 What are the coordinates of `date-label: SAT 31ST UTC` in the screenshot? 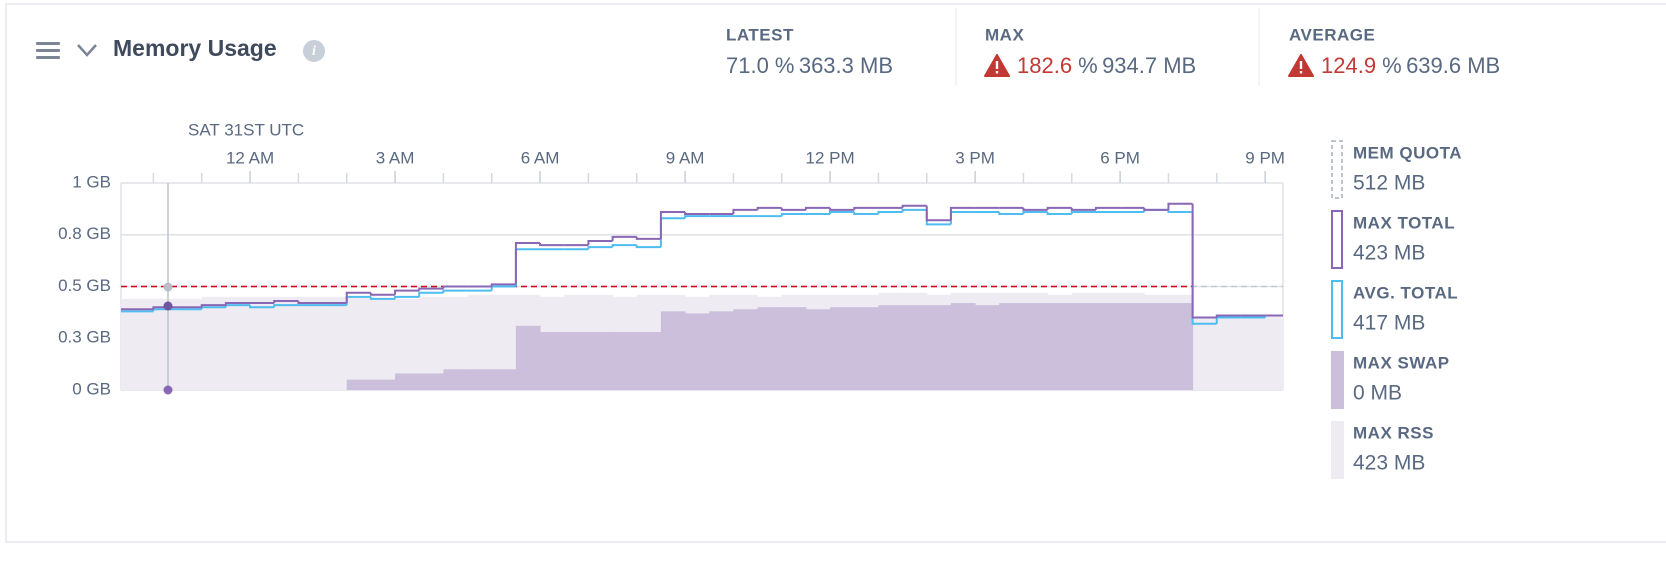 It's located at (246, 129).